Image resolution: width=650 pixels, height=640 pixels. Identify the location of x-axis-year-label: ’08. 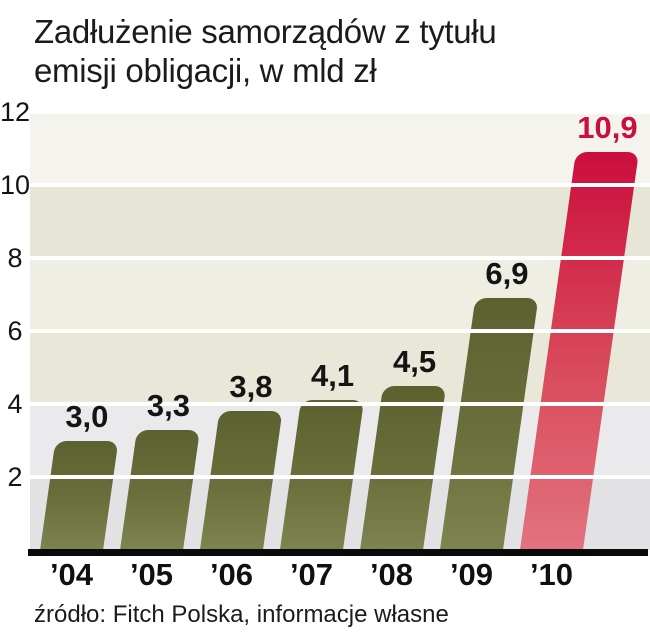
(391, 574).